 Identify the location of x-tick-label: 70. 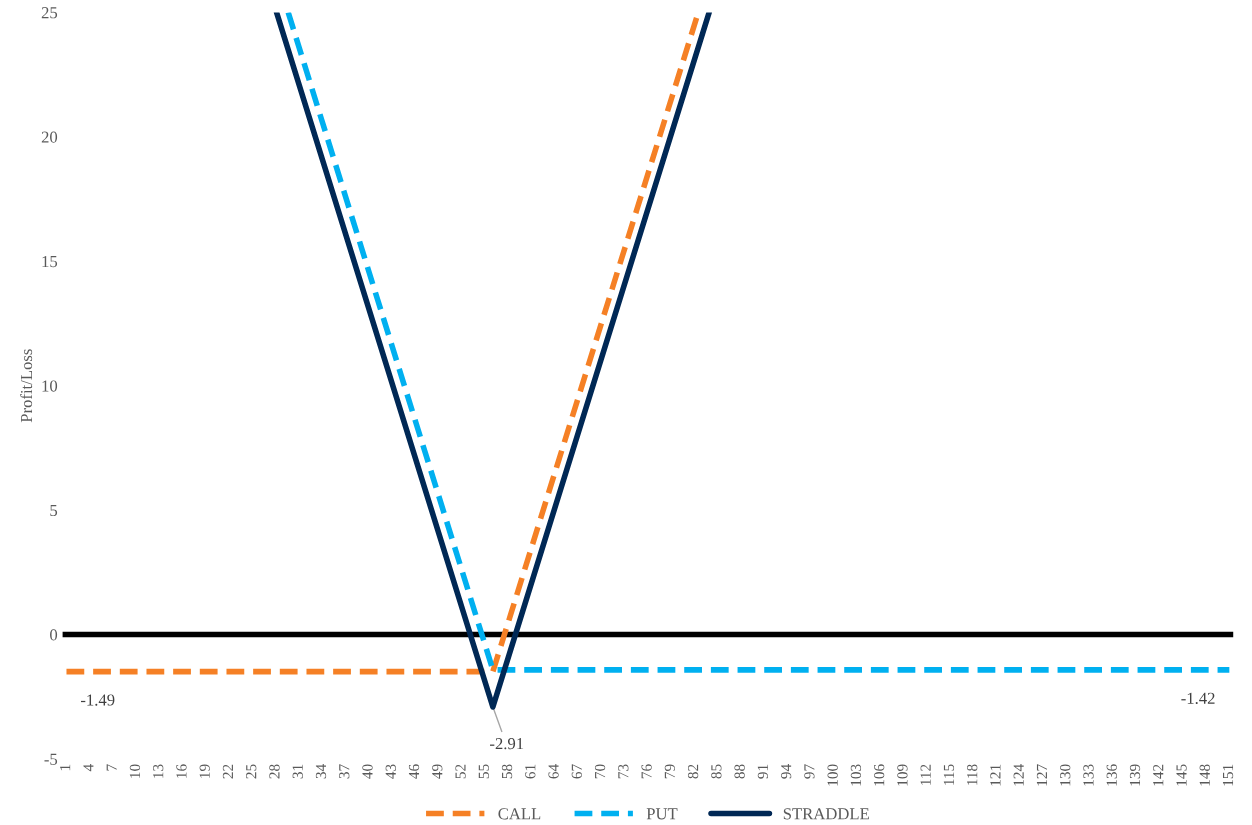
(600, 771).